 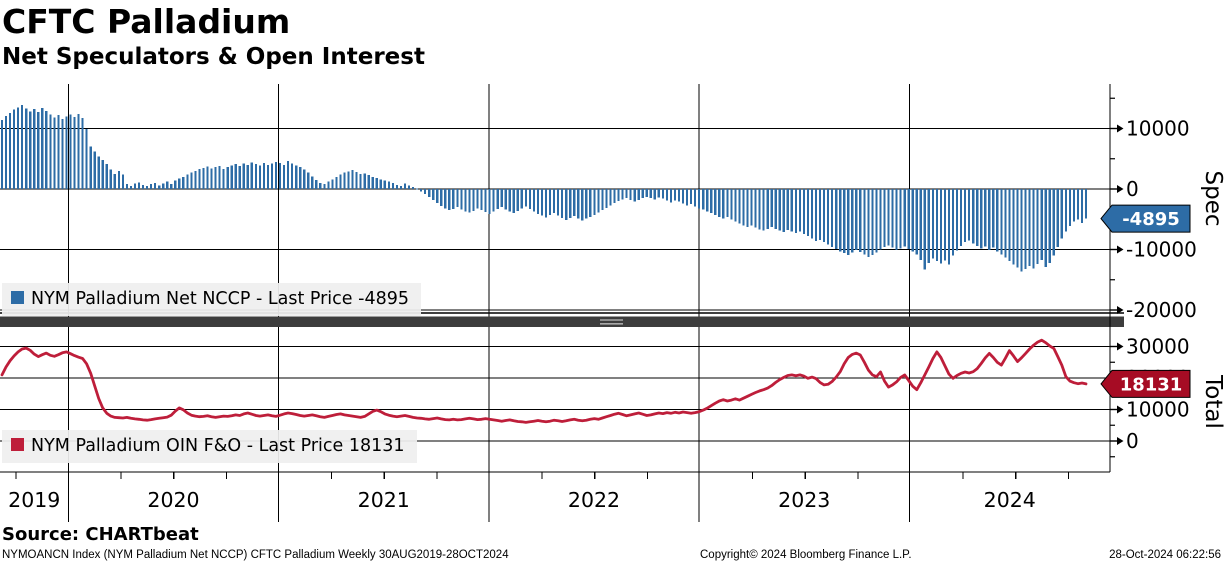 What do you see at coordinates (594, 500) in the screenshot?
I see `x-year-label: 2022` at bounding box center [594, 500].